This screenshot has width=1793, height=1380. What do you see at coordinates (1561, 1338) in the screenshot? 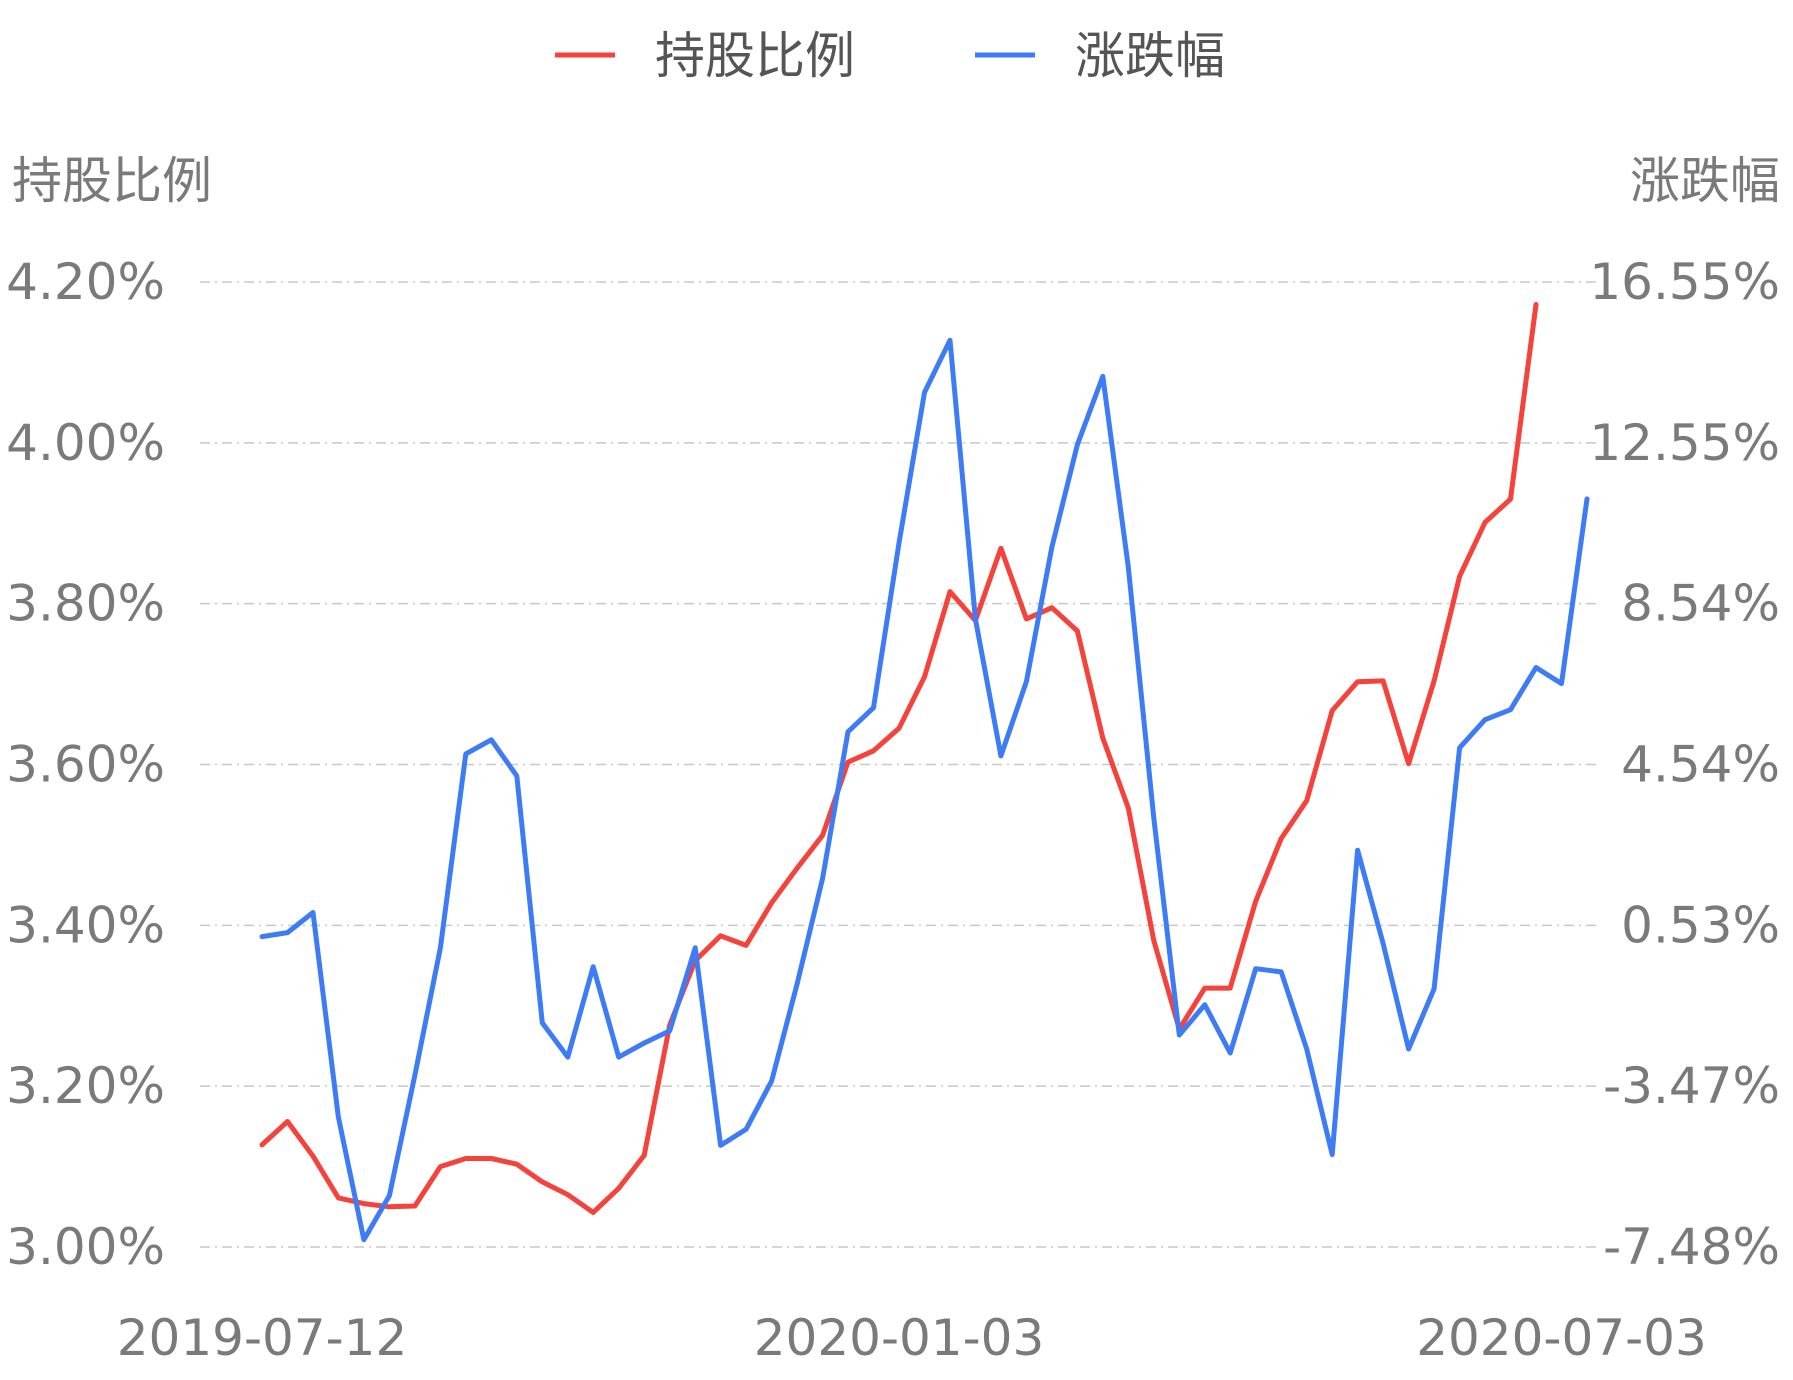
I see `x-tick-label: 2020-07-03` at bounding box center [1561, 1338].